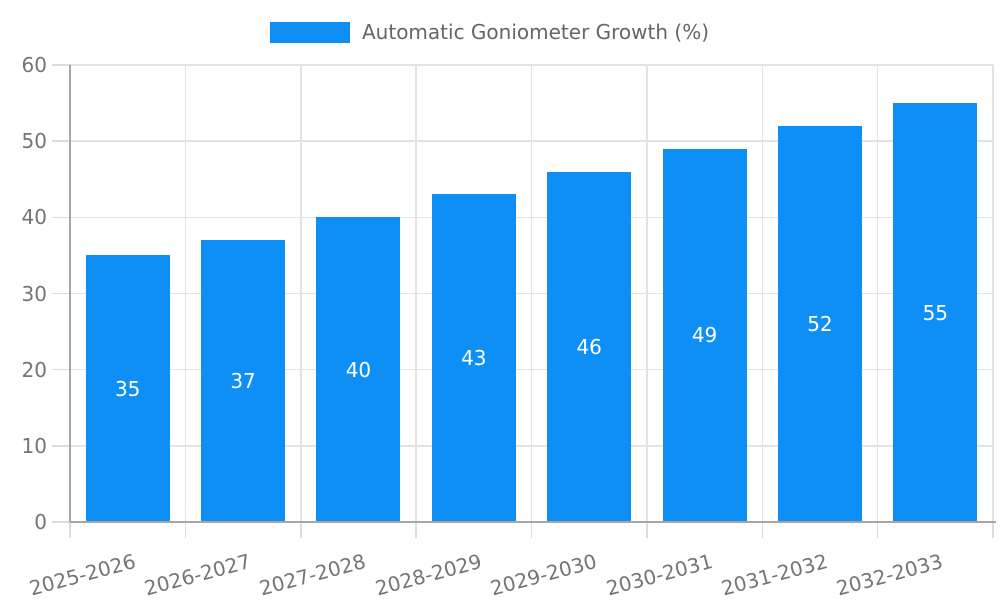 This screenshot has width=1000, height=600. What do you see at coordinates (34, 65) in the screenshot?
I see `y-tick-label: 60` at bounding box center [34, 65].